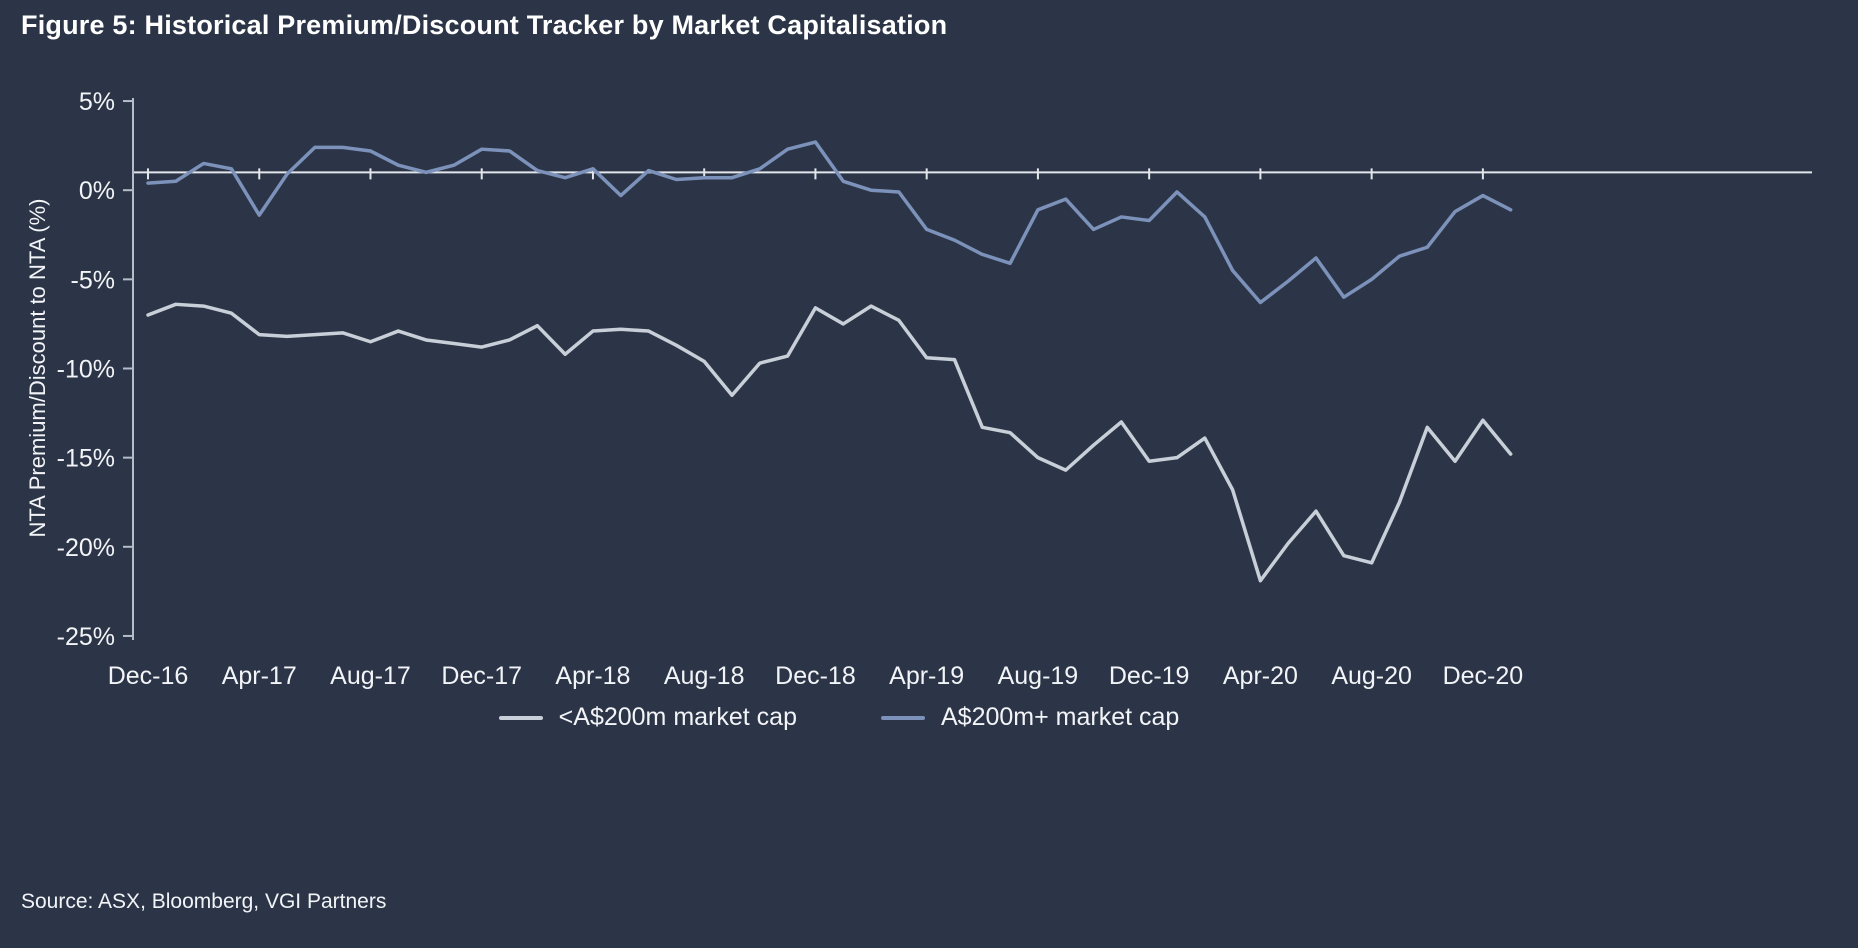 The height and width of the screenshot is (948, 1858). What do you see at coordinates (1060, 717) in the screenshot?
I see `legend-label-large-cap: A$200m+ market cap` at bounding box center [1060, 717].